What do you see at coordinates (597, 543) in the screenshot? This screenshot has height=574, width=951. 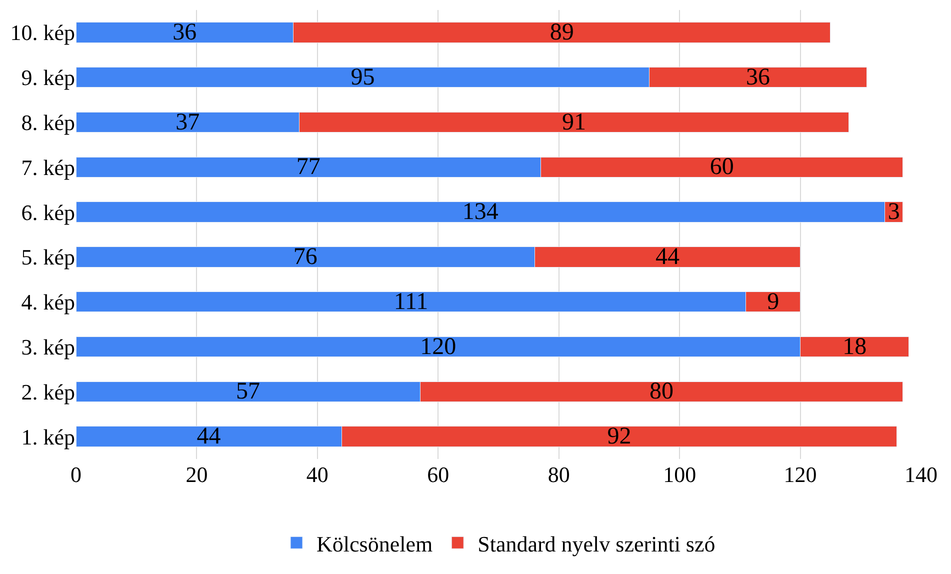 I see `legend-label: Standard nyelv szerinti szó` at bounding box center [597, 543].